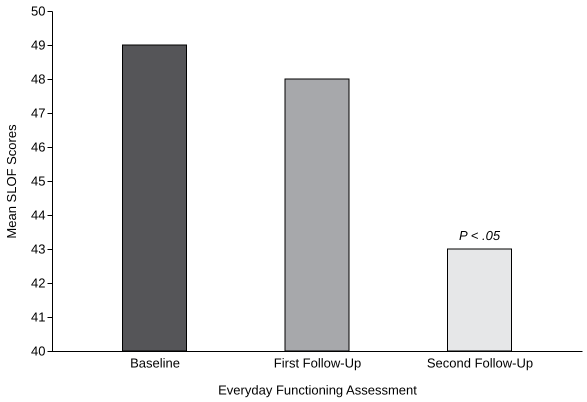 The height and width of the screenshot is (402, 587). What do you see at coordinates (38, 181) in the screenshot?
I see `y-tick-label: 45` at bounding box center [38, 181].